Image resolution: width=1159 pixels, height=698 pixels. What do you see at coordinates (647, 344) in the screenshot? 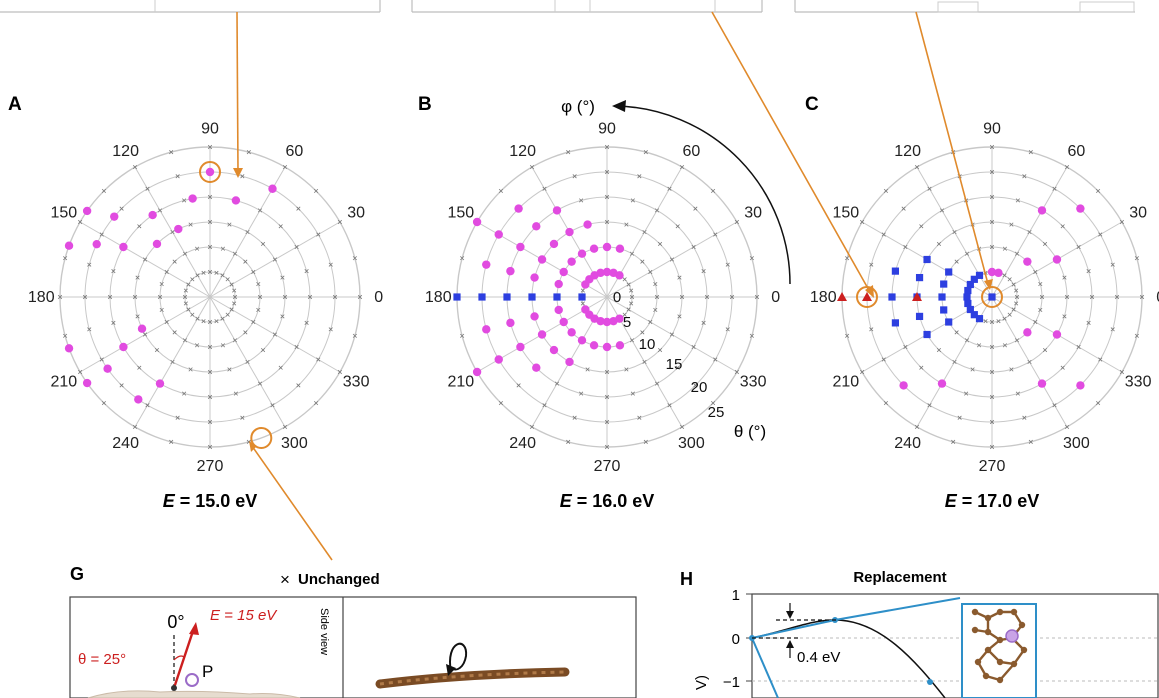
I see `theta-tick-label: 10` at bounding box center [647, 344].